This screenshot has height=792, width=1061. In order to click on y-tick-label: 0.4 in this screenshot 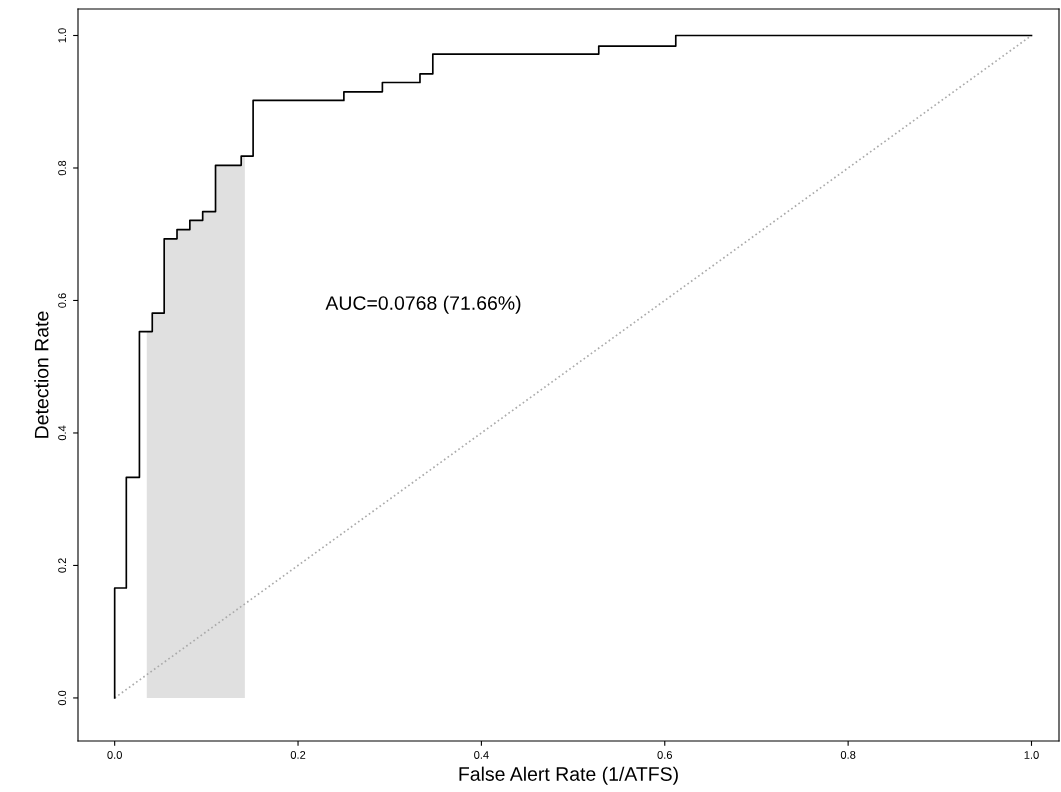, I will do `click(62, 433)`.